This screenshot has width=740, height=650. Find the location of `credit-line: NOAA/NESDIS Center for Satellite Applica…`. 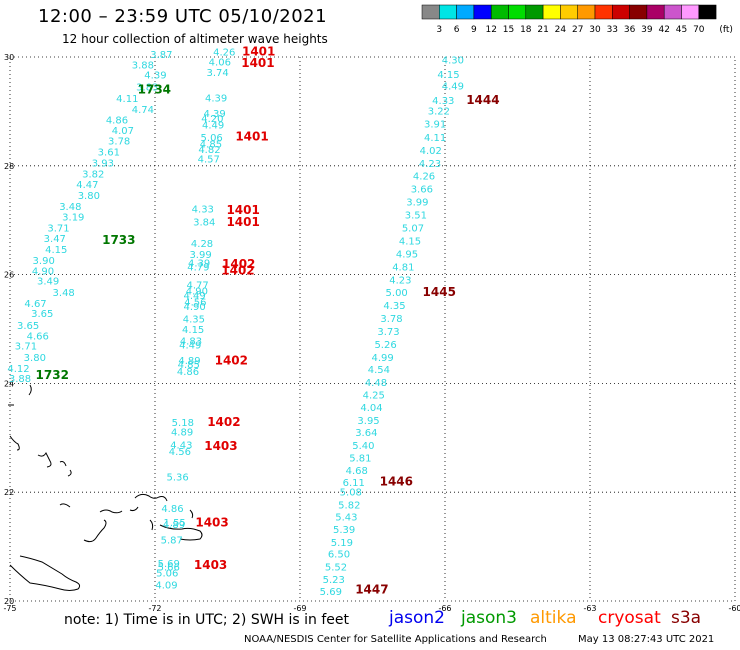

credit-line: NOAA/NESDIS Center for Satellite Applica… is located at coordinates (395, 639).